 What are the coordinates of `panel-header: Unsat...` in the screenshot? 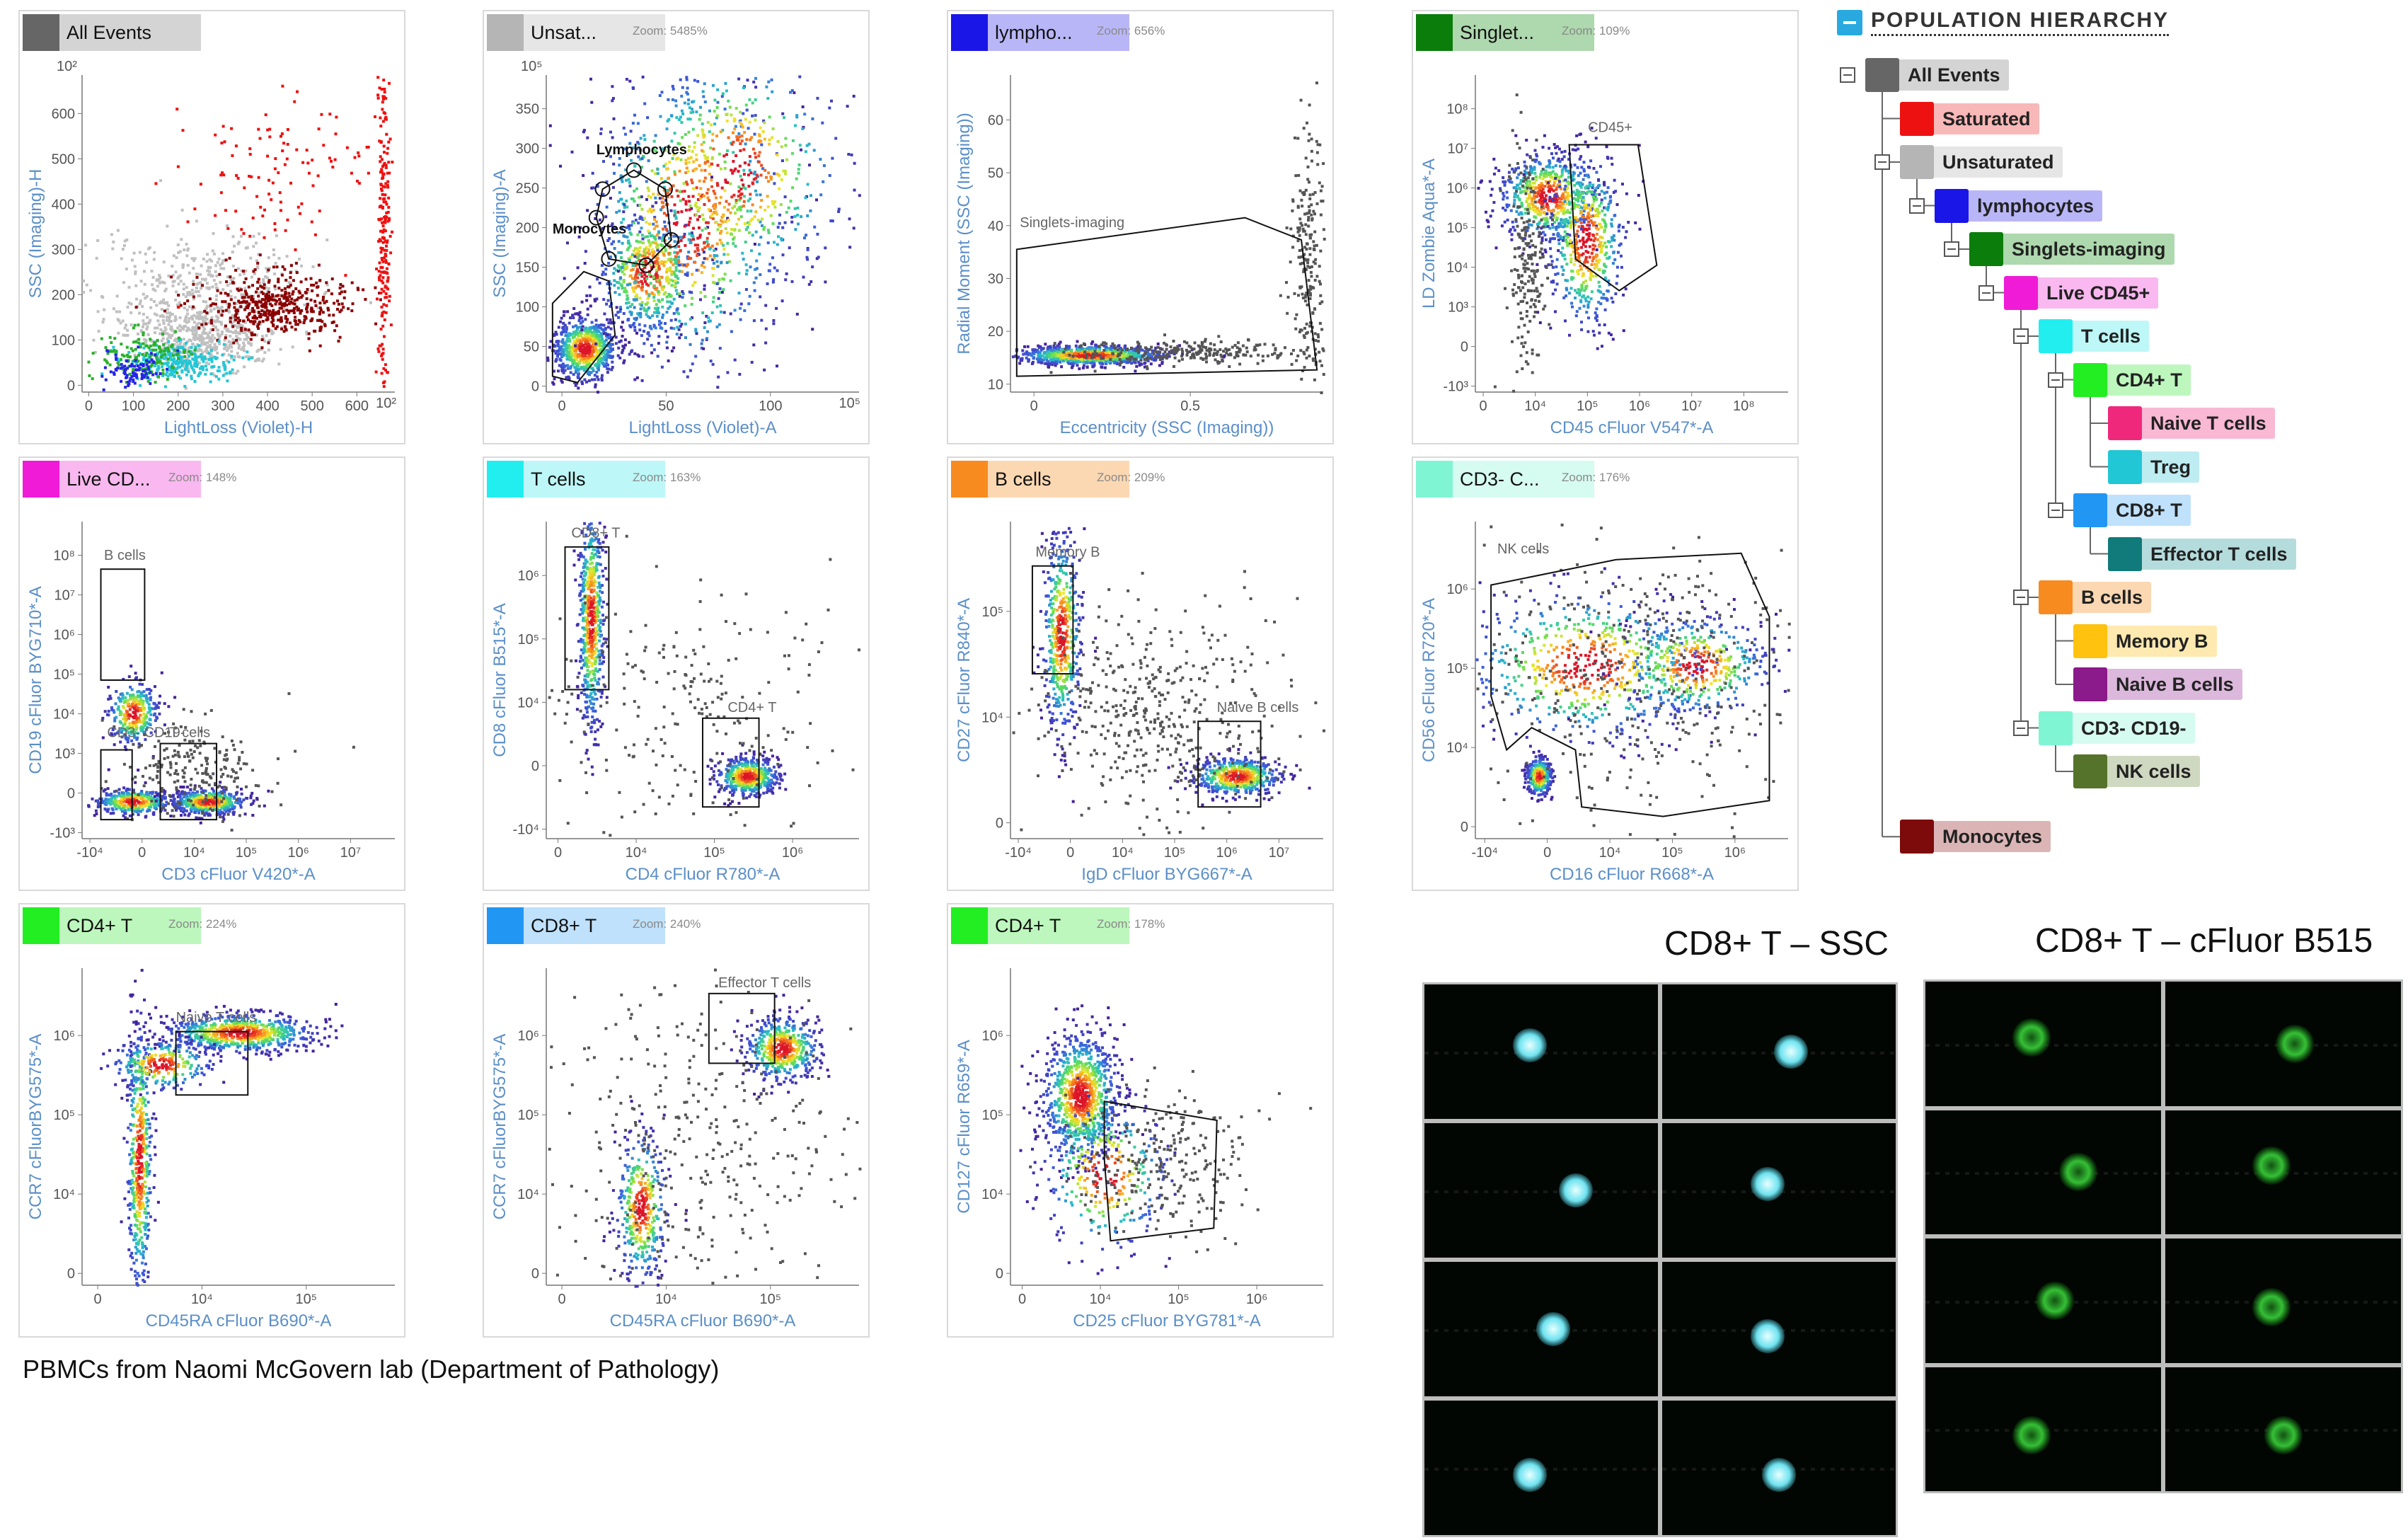 It's located at (575, 33).